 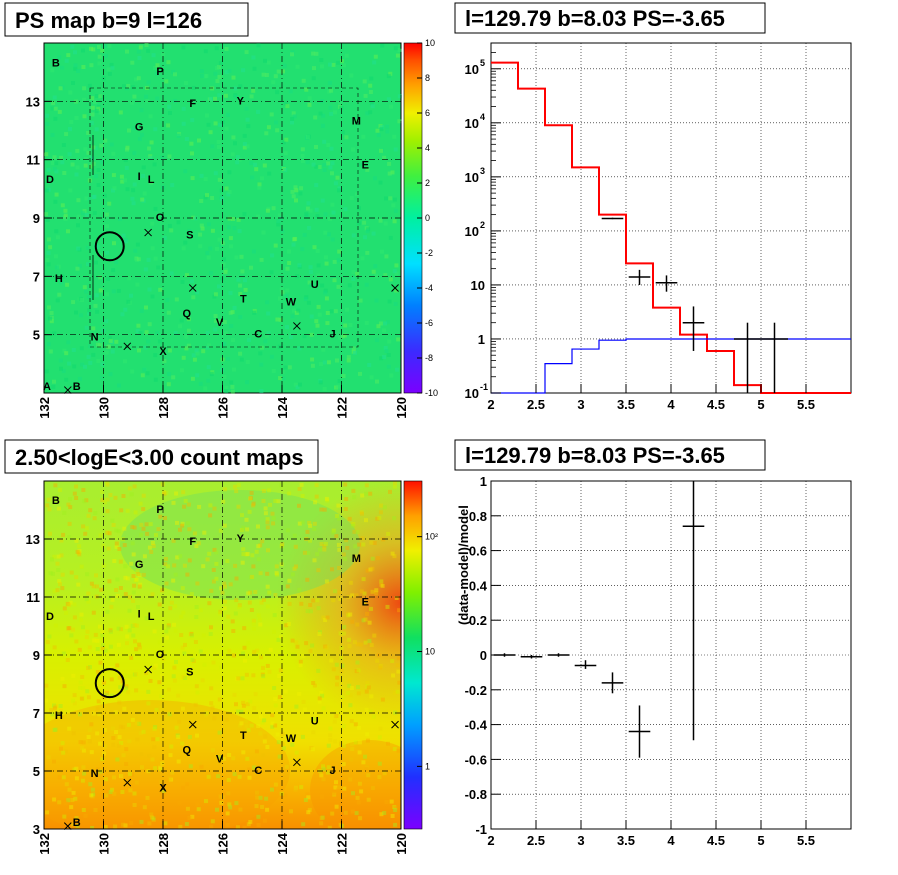 I want to click on source-label: J, so click(x=333, y=771).